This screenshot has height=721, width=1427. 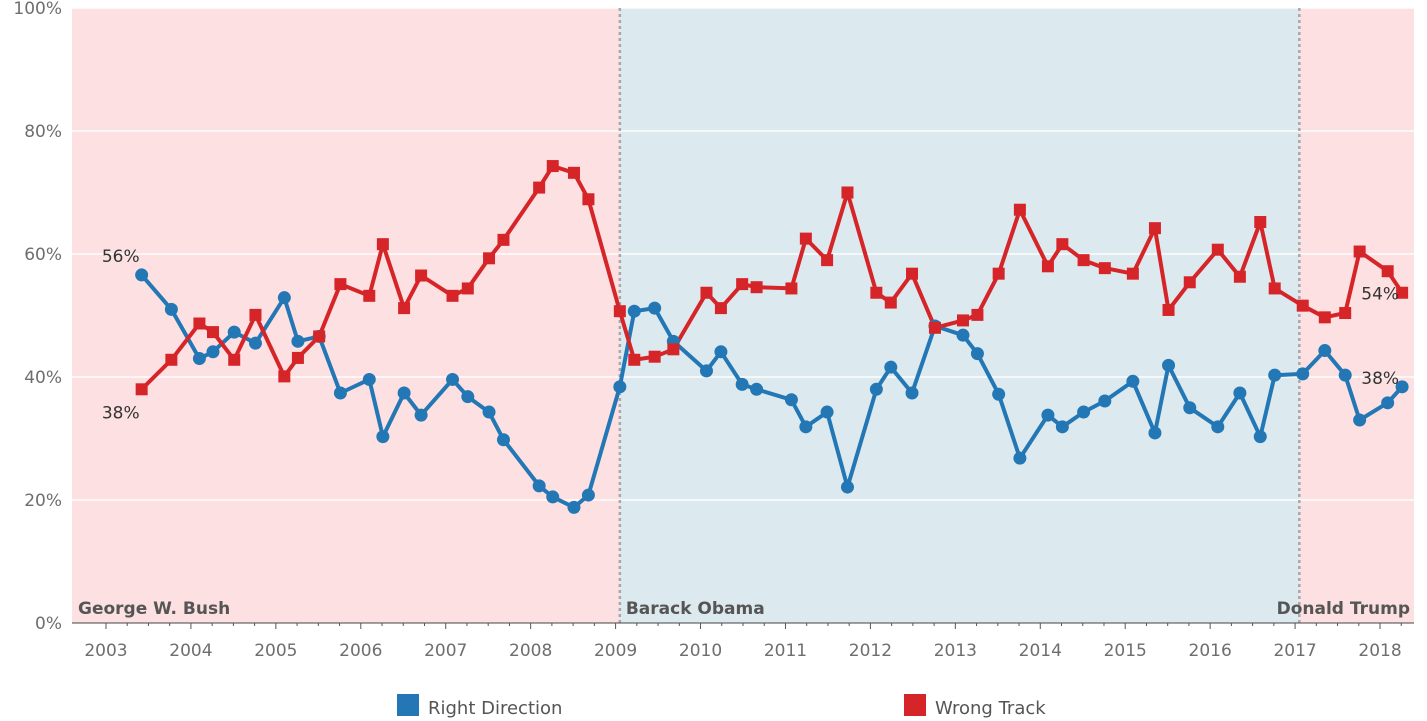 I want to click on x-tick-label: 2010, so click(x=700, y=651).